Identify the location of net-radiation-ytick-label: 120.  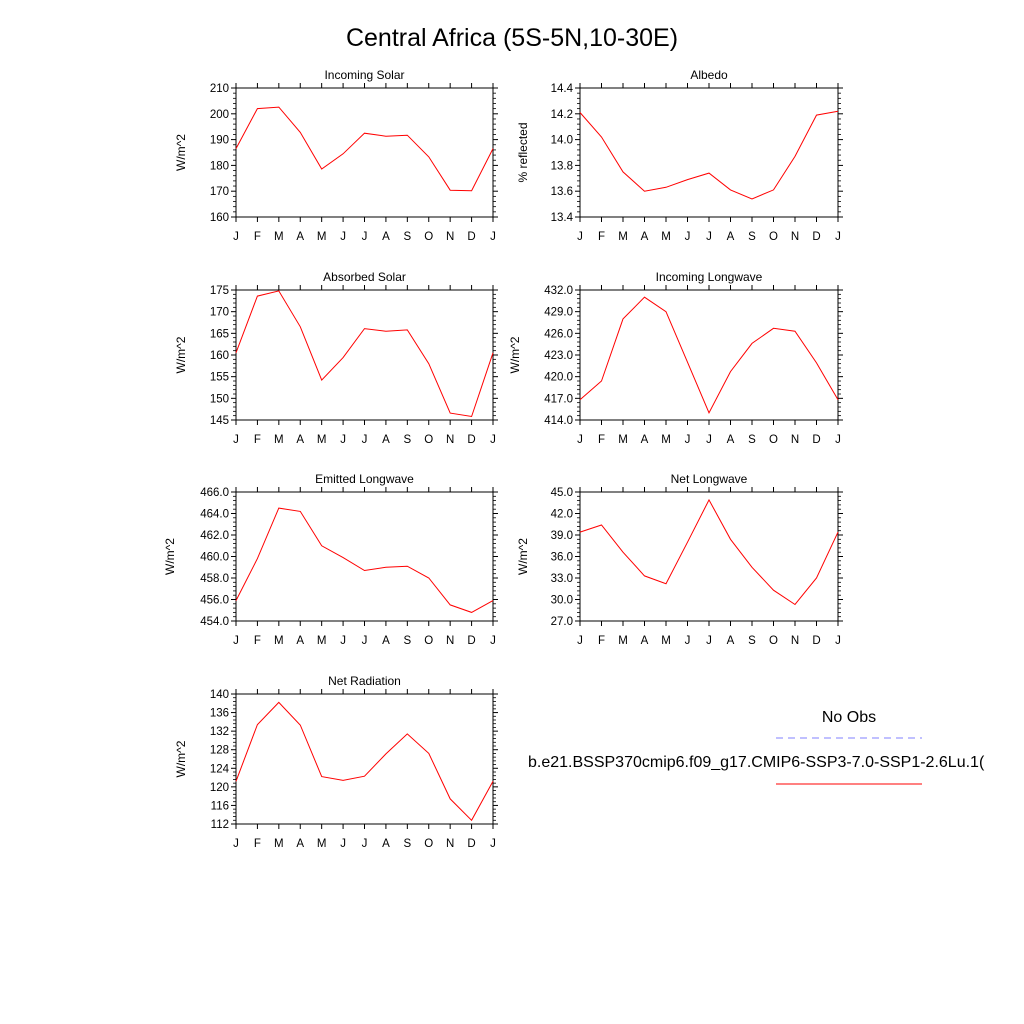
(219, 788).